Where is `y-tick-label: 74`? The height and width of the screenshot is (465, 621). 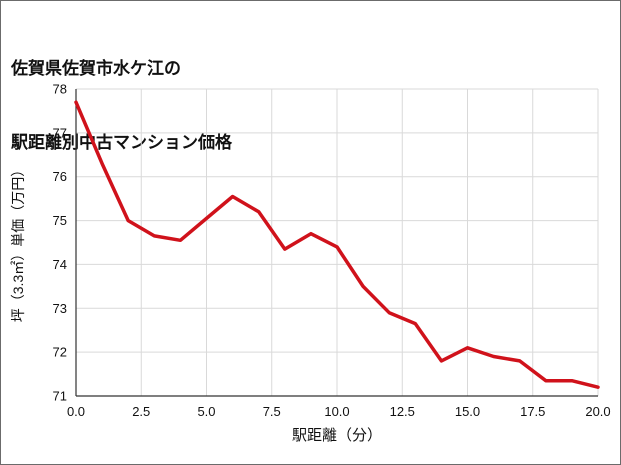 y-tick-label: 74 is located at coordinates (60, 264).